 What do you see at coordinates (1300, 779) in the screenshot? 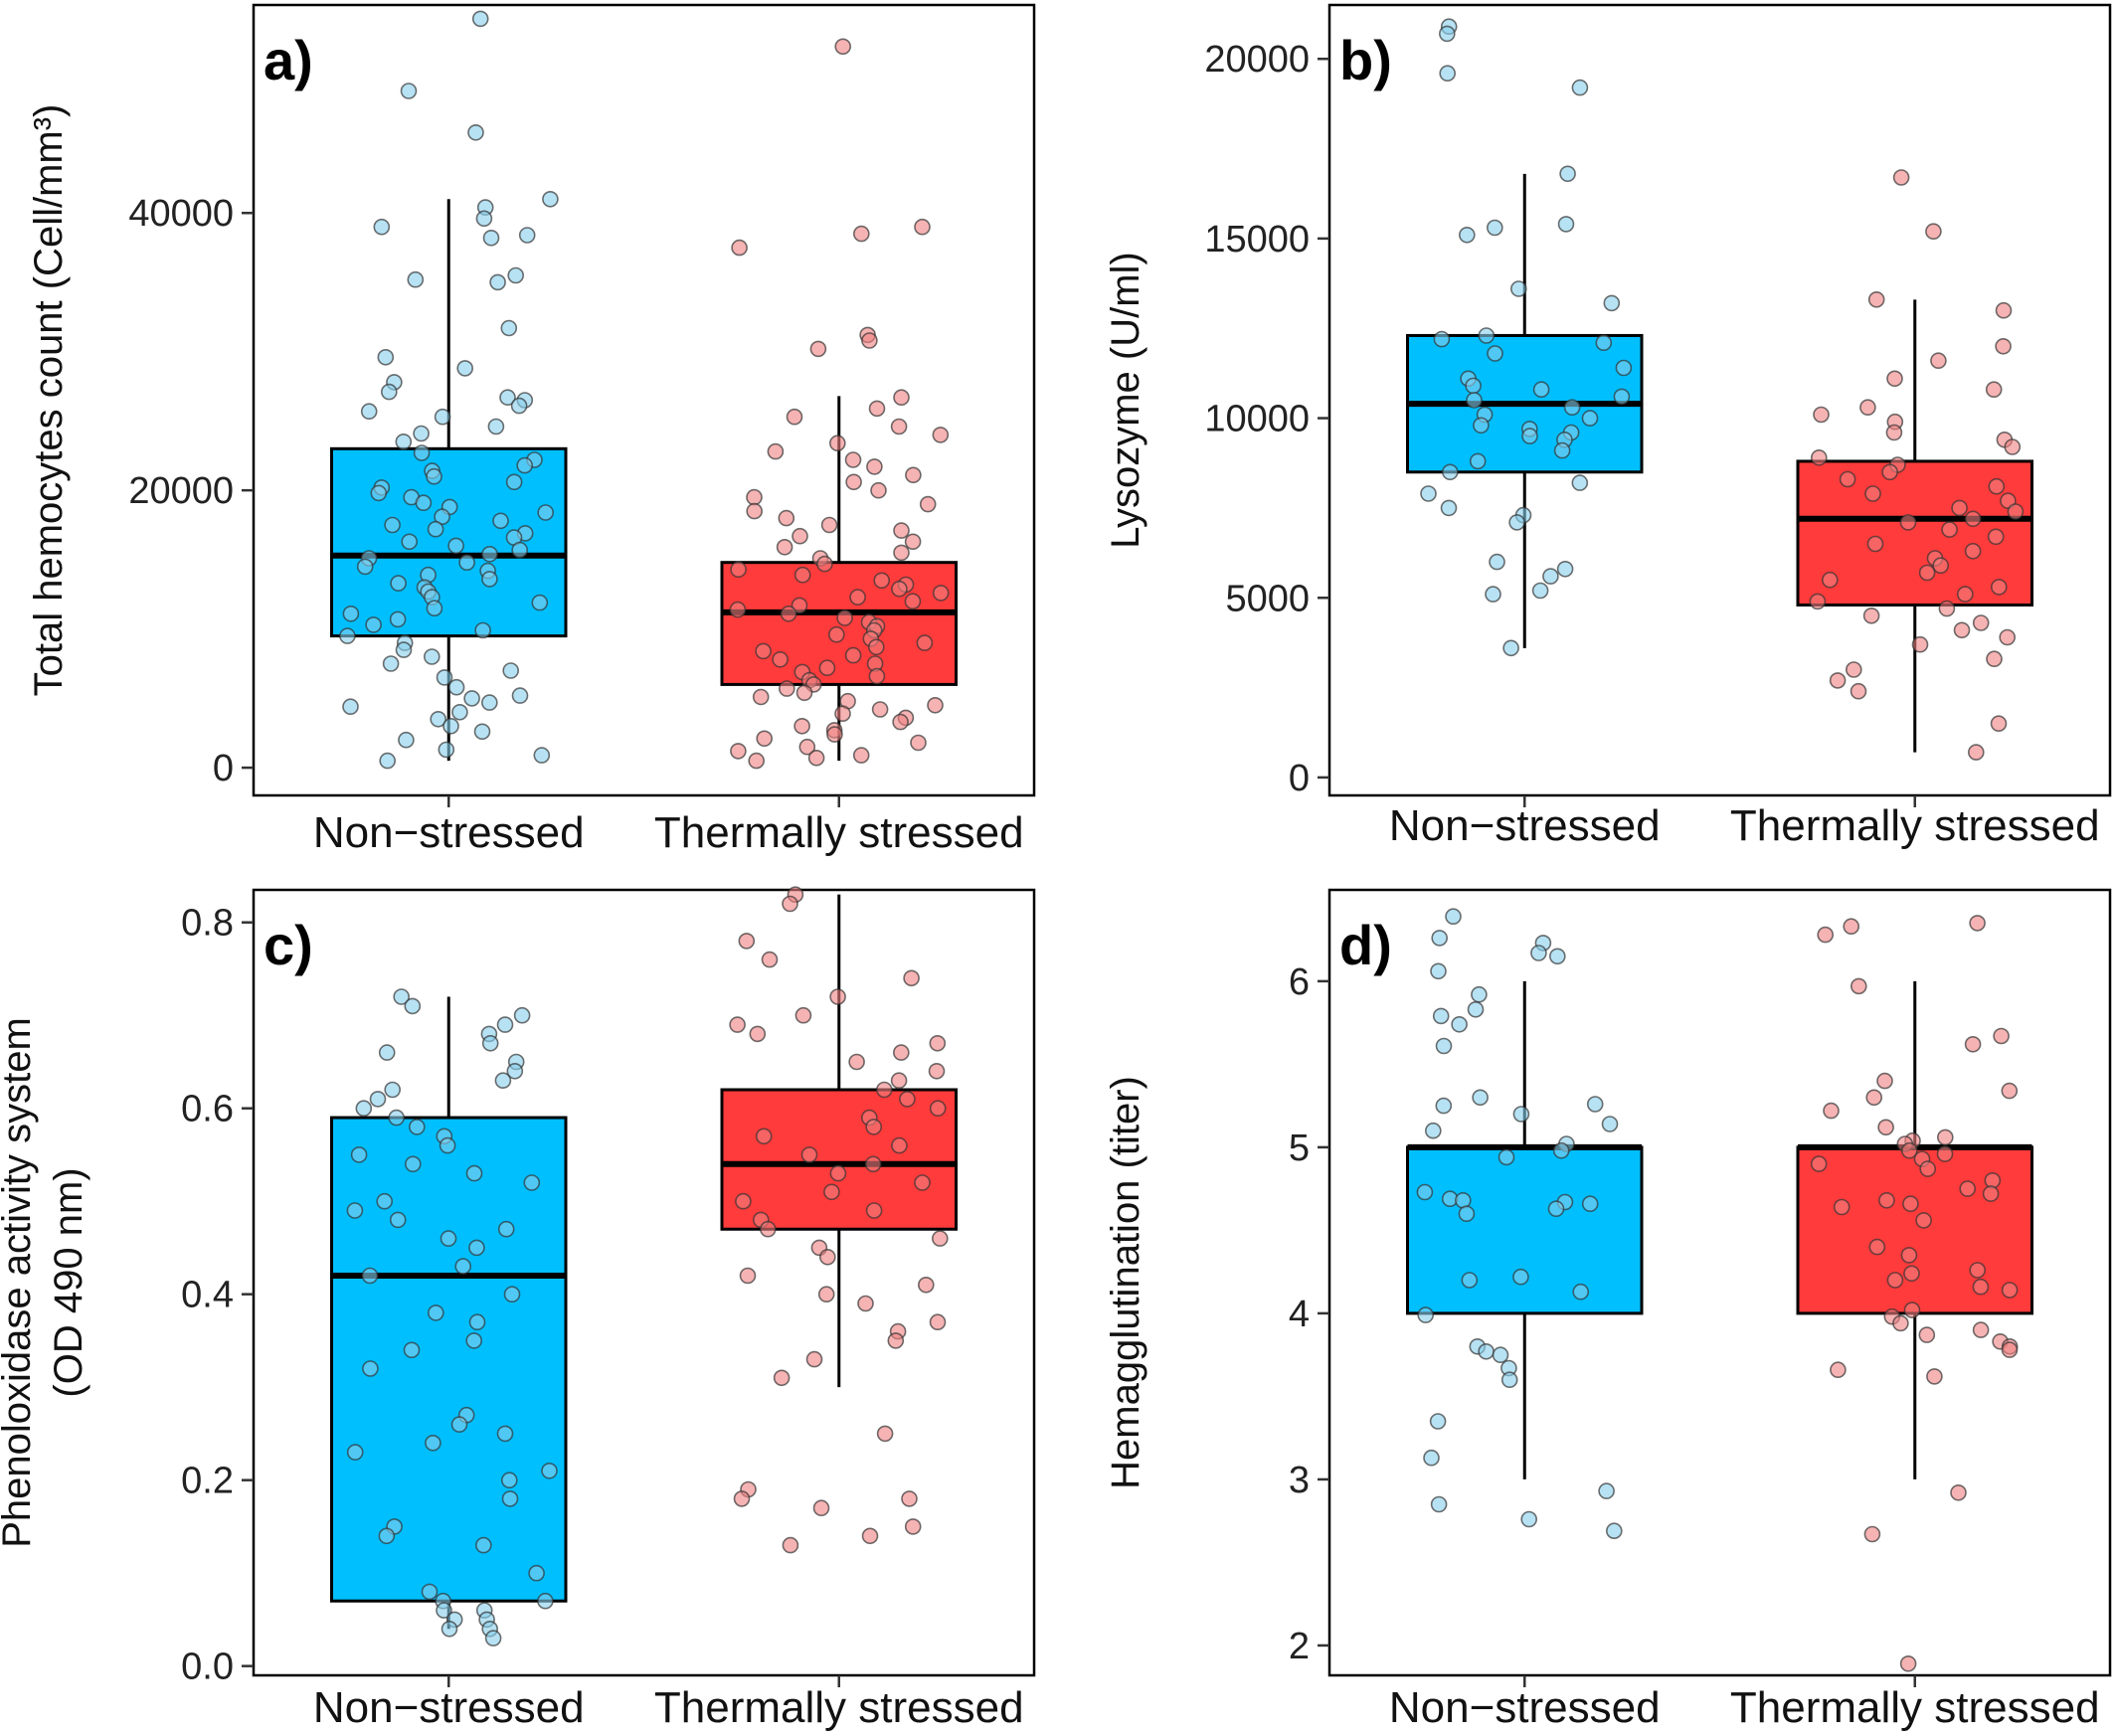
I see `y-tick-label: 0` at bounding box center [1300, 779].